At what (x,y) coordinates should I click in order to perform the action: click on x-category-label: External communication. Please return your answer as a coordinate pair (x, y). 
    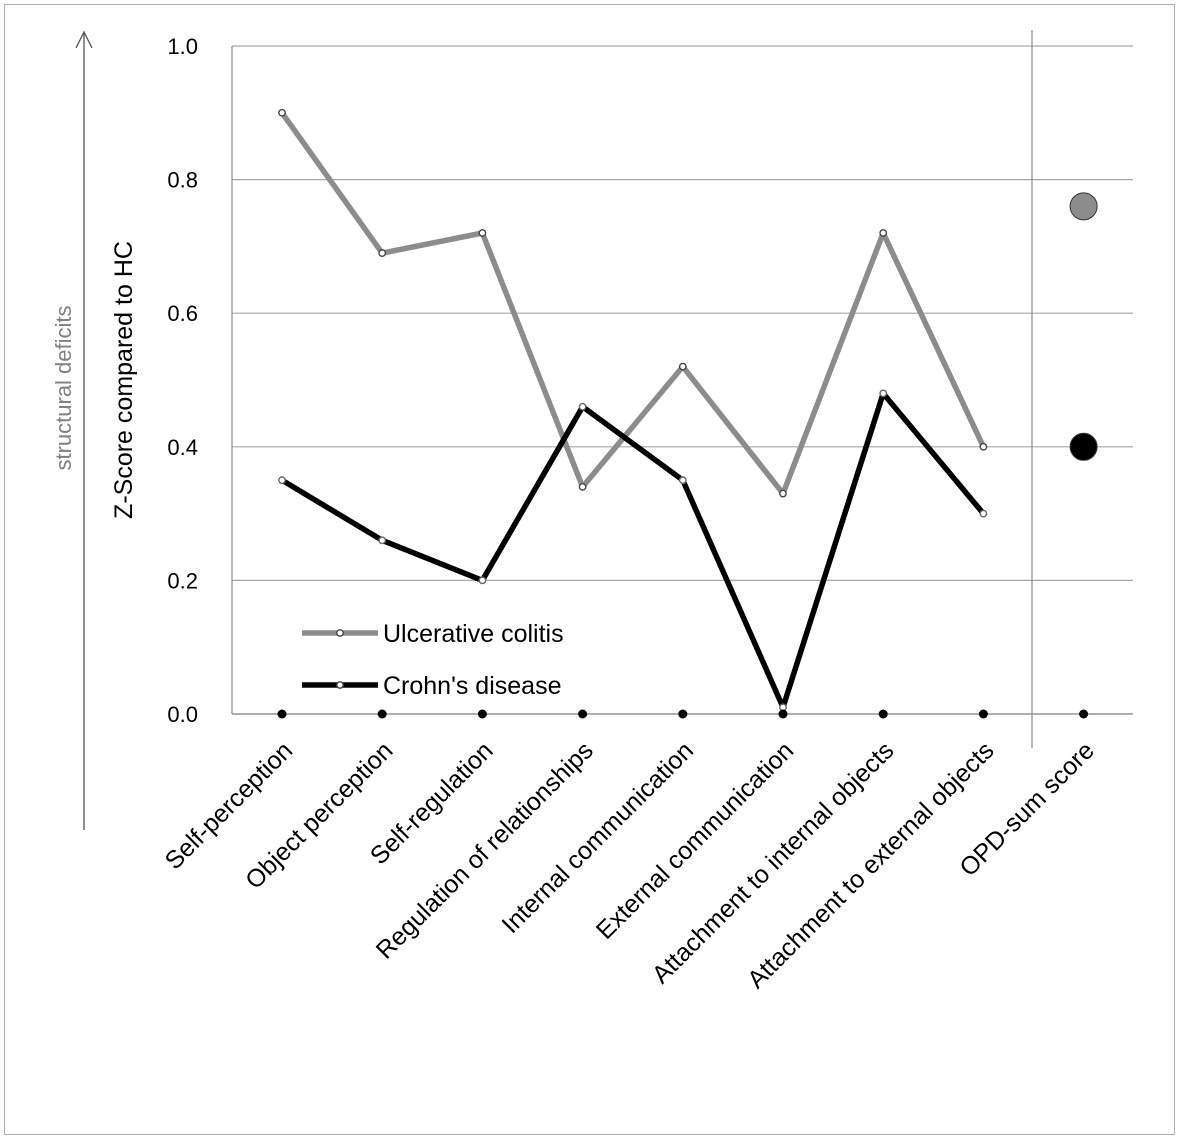
    Looking at the image, I should click on (695, 840).